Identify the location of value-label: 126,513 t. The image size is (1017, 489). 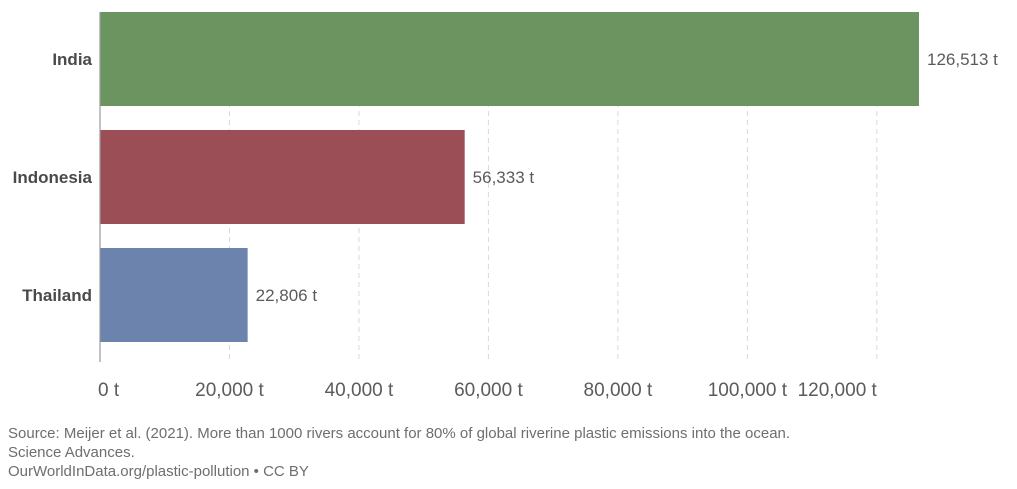
(962, 59).